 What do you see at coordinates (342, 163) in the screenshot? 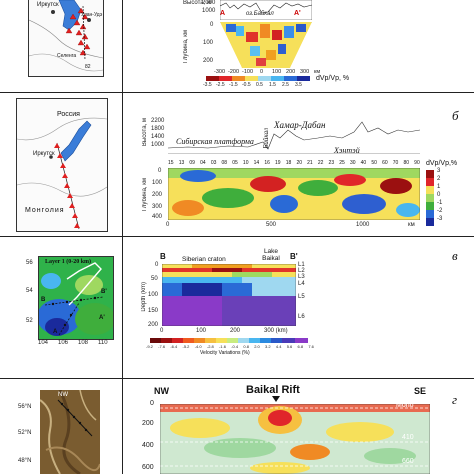
I see `station-number: 25` at bounding box center [342, 163].